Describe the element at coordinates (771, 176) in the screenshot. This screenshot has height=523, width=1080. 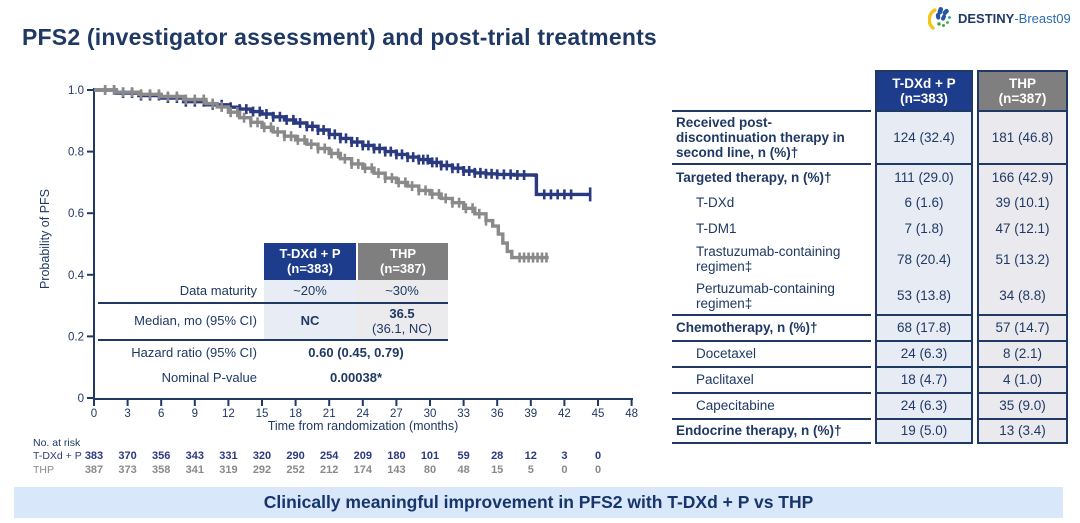
I see `treatment-row-label: Targeted therapy, n (%)†` at that location.